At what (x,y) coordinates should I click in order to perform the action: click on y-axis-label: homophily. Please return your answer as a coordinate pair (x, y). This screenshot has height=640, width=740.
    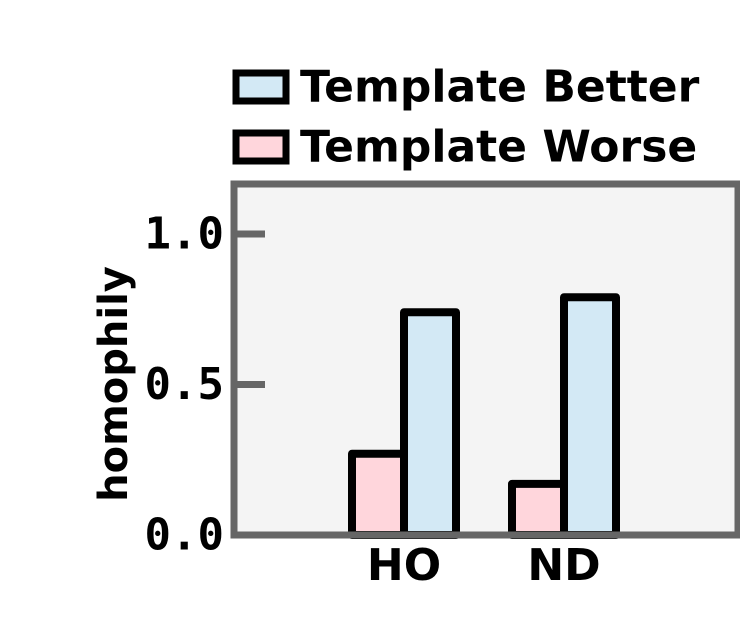
    Looking at the image, I should click on (114, 384).